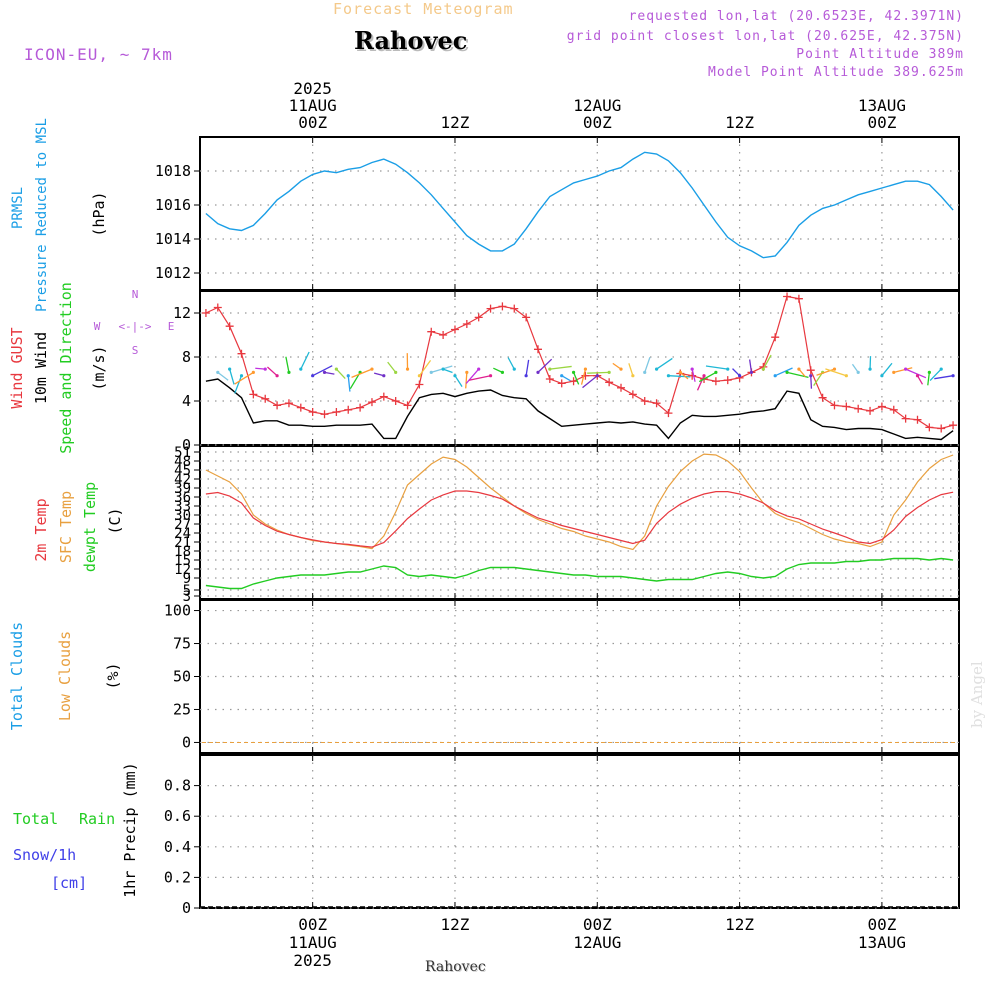 The height and width of the screenshot is (1000, 1000). I want to click on time-label-bottom: 12AUG, so click(597, 942).